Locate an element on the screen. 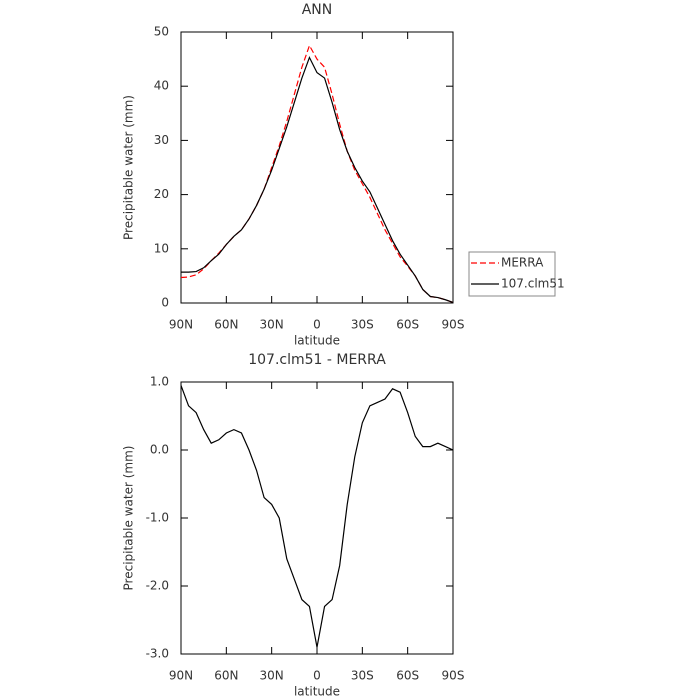 The image size is (700, 700). legend-box is located at coordinates (512, 274).